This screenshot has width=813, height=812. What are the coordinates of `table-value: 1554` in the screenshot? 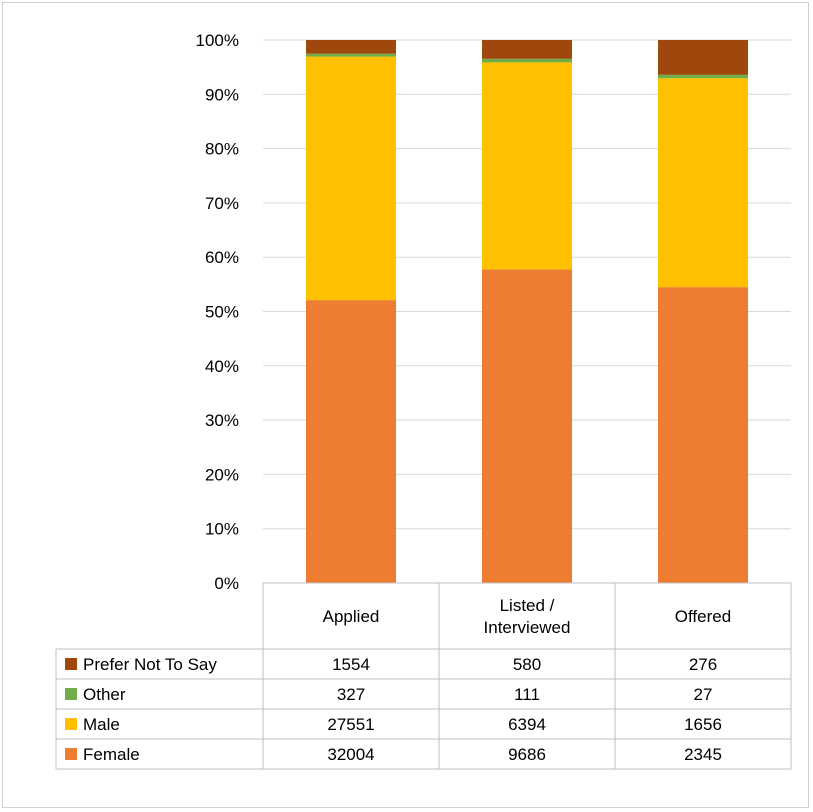 It's located at (351, 664).